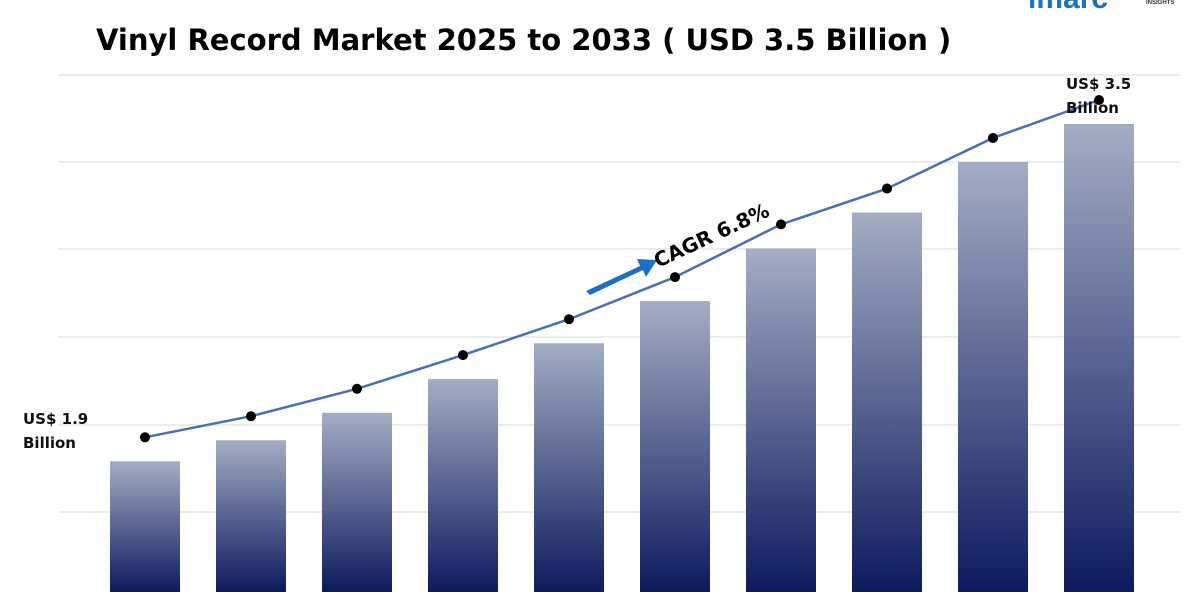 The image size is (1200, 600). Describe the element at coordinates (1160, 3) in the screenshot. I see `brand-tagline: INSIGHTS` at that location.